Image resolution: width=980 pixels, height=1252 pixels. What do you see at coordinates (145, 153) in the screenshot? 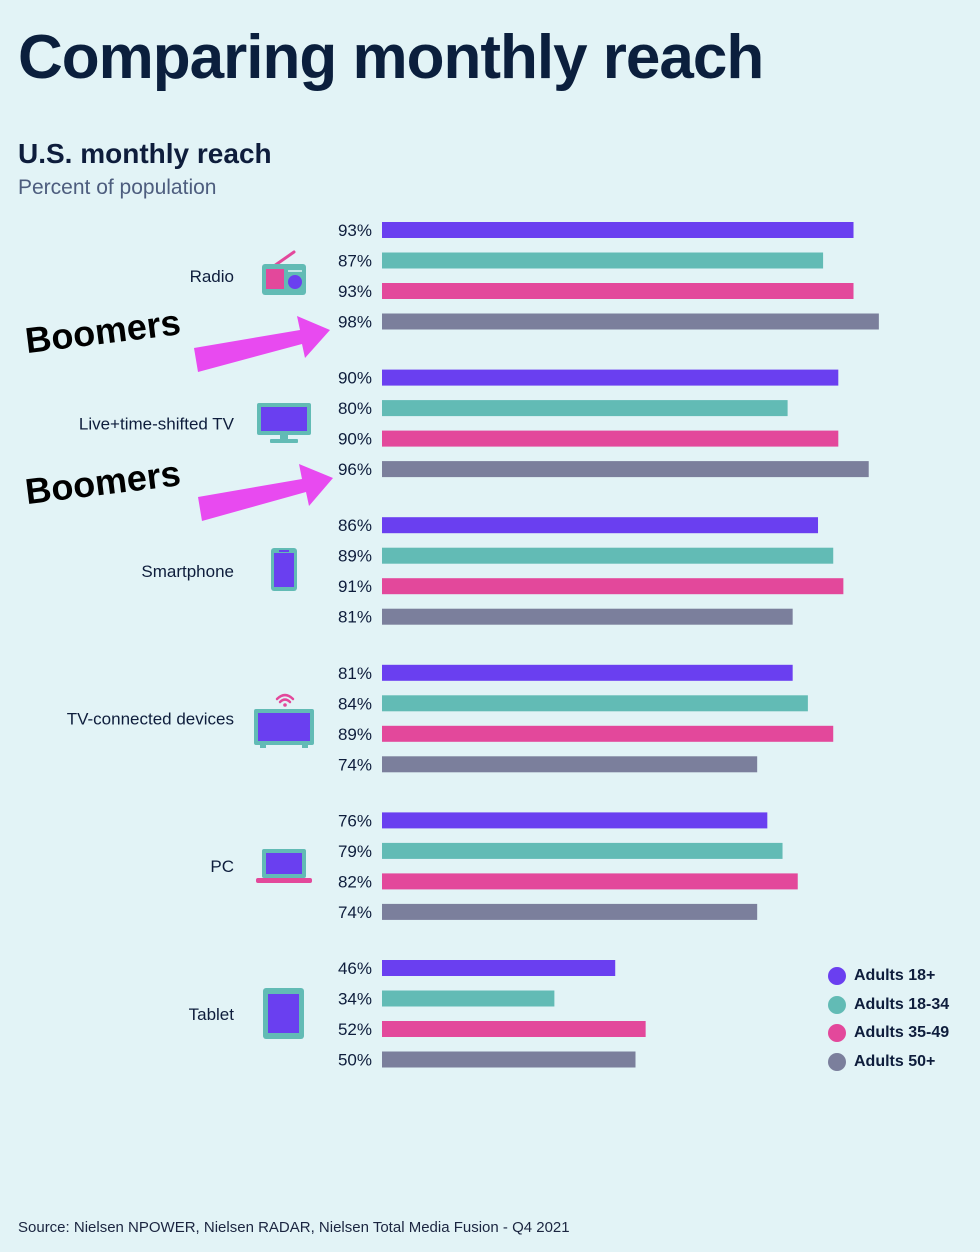
I see `chart-subtitle: U.S. monthly reach` at bounding box center [145, 153].